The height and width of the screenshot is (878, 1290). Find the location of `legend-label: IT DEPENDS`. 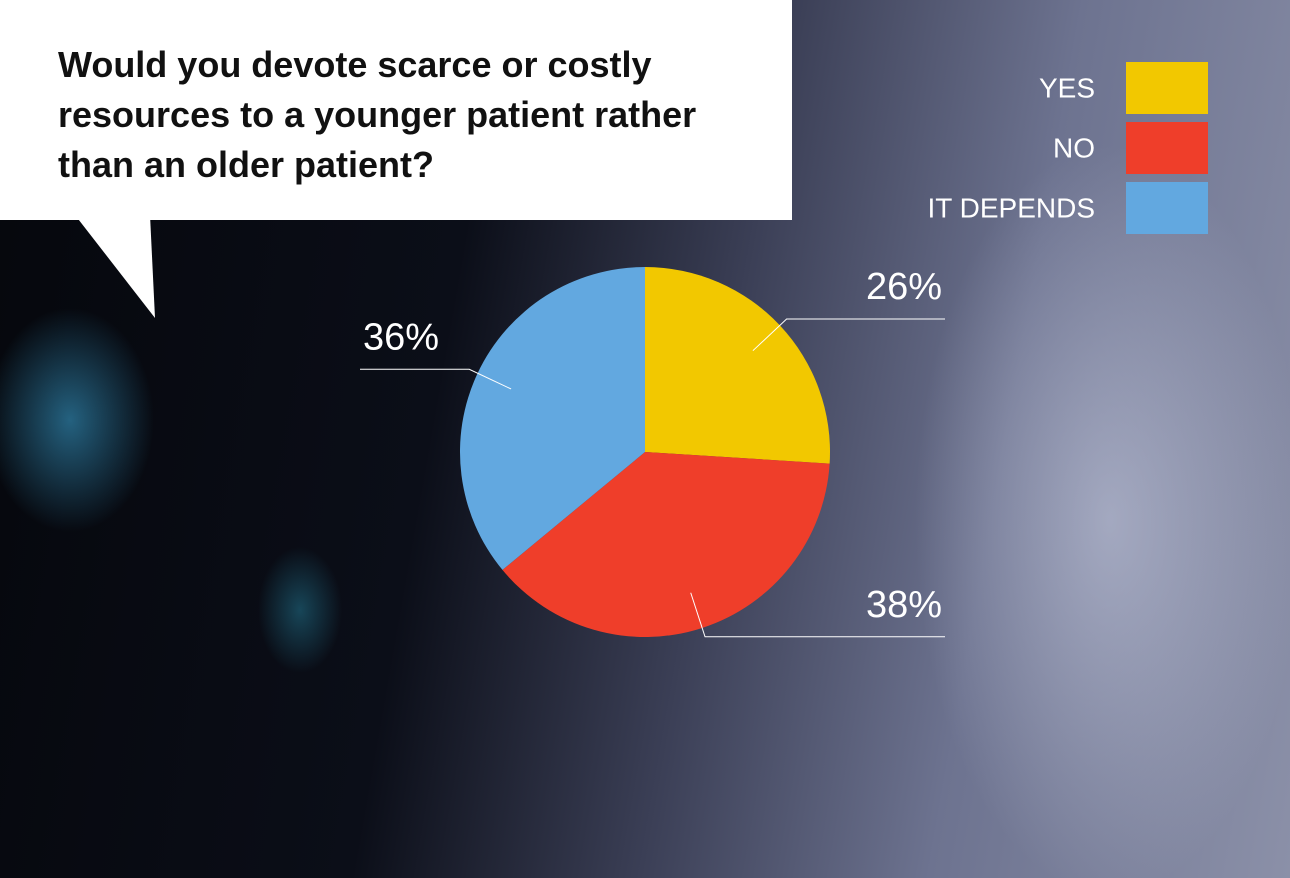

legend-label: IT DEPENDS is located at coordinates (1011, 207).